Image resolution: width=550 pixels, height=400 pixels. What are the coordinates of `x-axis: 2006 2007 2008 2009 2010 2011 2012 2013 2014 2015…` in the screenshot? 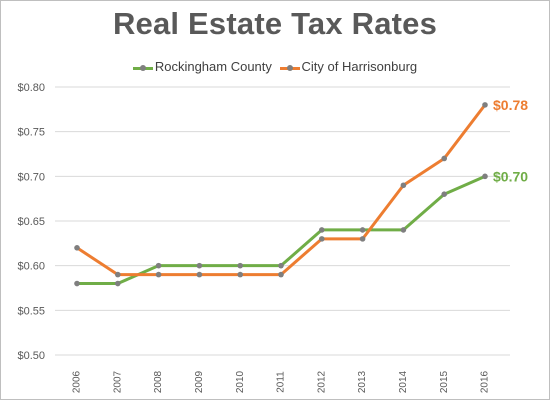 It's located at (281, 381).